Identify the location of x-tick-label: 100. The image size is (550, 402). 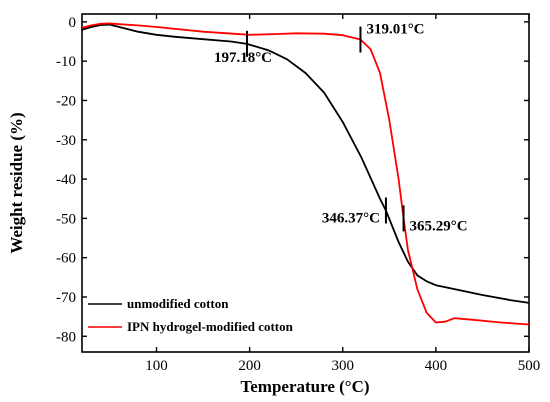
(156, 366).